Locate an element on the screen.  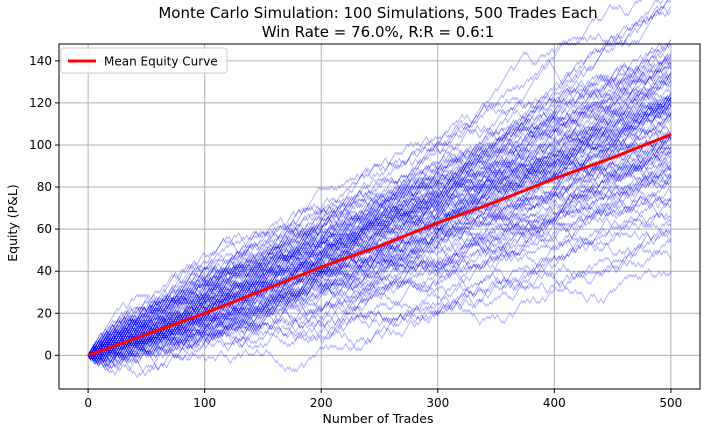
x-tick-label: 200 is located at coordinates (321, 403).